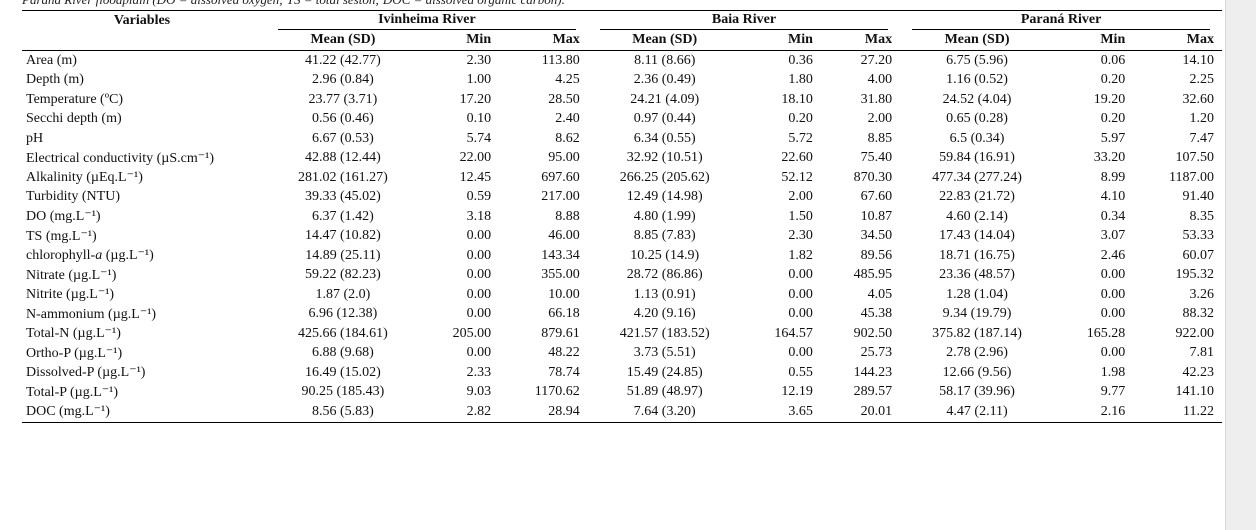  What do you see at coordinates (479, 60) in the screenshot?
I see `table-cell: 2.30` at bounding box center [479, 60].